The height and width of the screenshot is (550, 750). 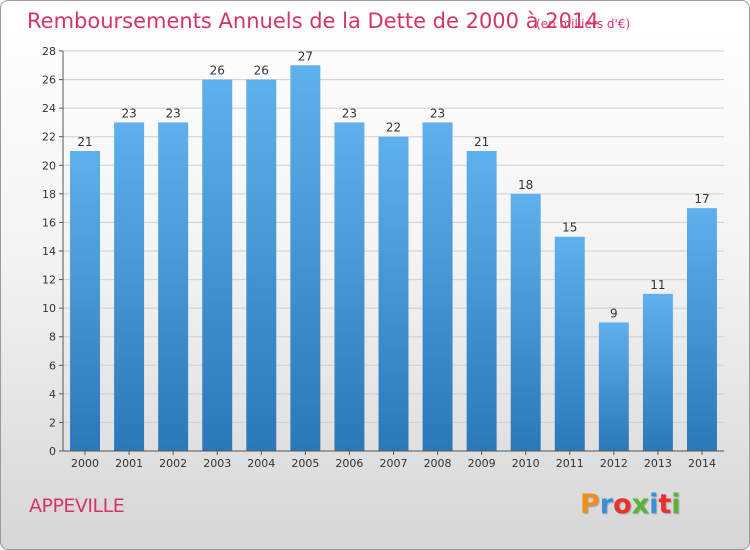 What do you see at coordinates (49, 51) in the screenshot?
I see `y-tick-label: 28` at bounding box center [49, 51].